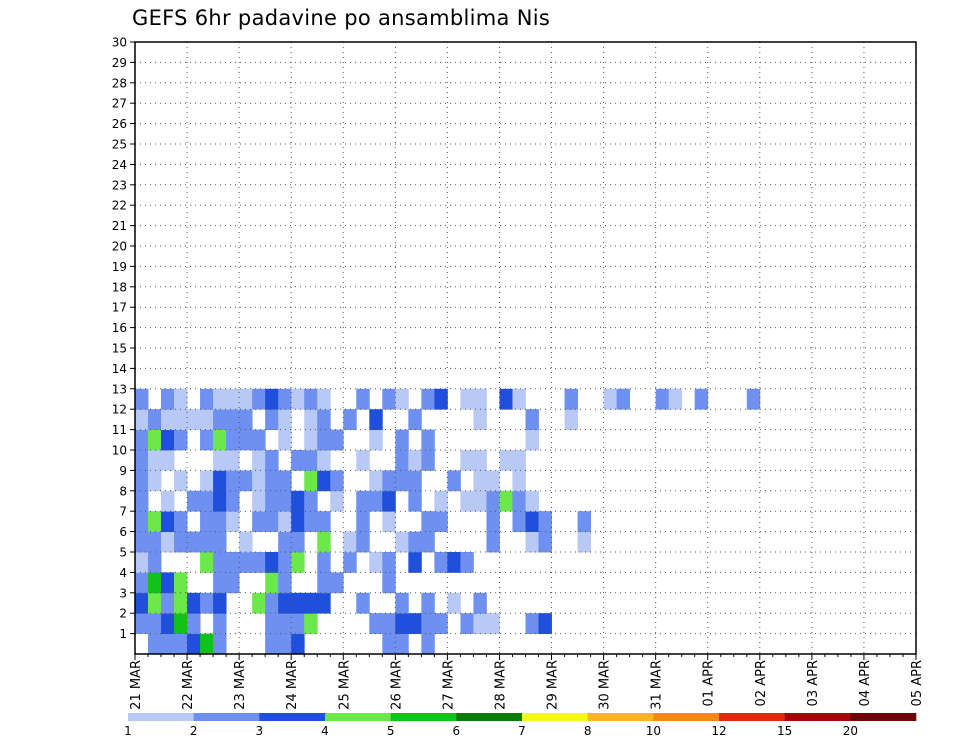 The width and height of the screenshot is (960, 742). What do you see at coordinates (653, 731) in the screenshot?
I see `legend-level-label: 10` at bounding box center [653, 731].